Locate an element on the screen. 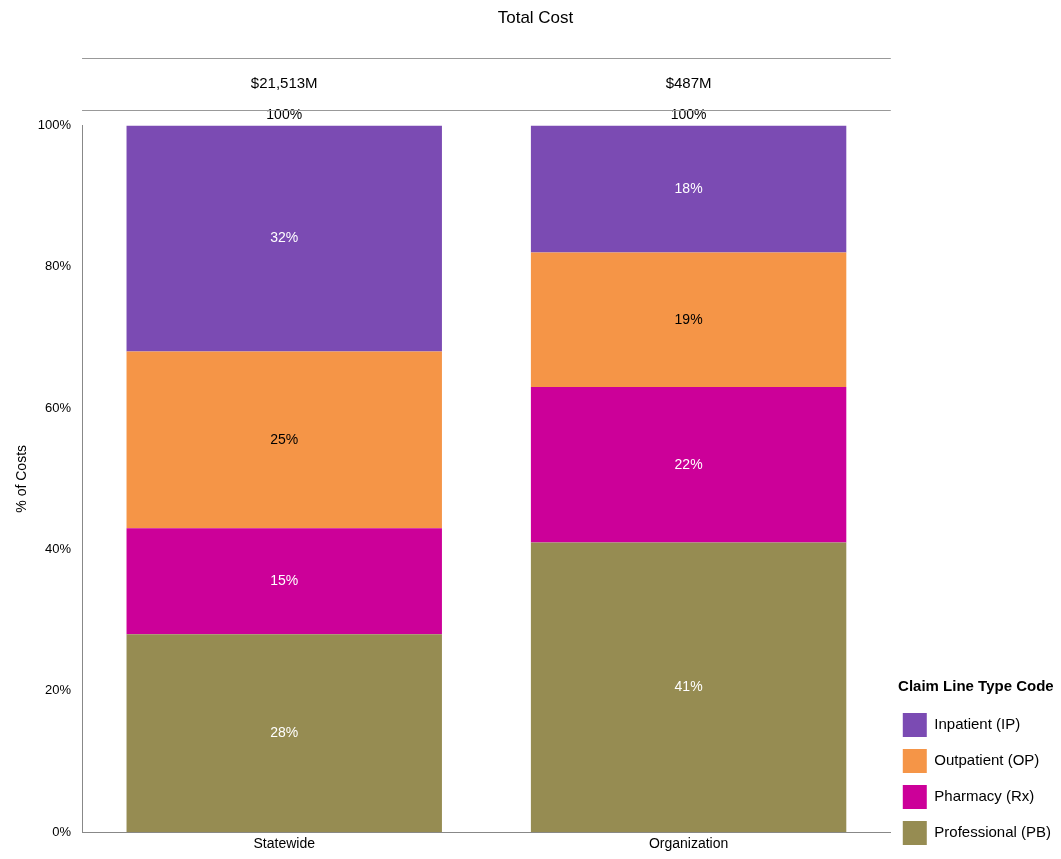 The image size is (1061, 859). y-tick-label: 0% is located at coordinates (62, 831).